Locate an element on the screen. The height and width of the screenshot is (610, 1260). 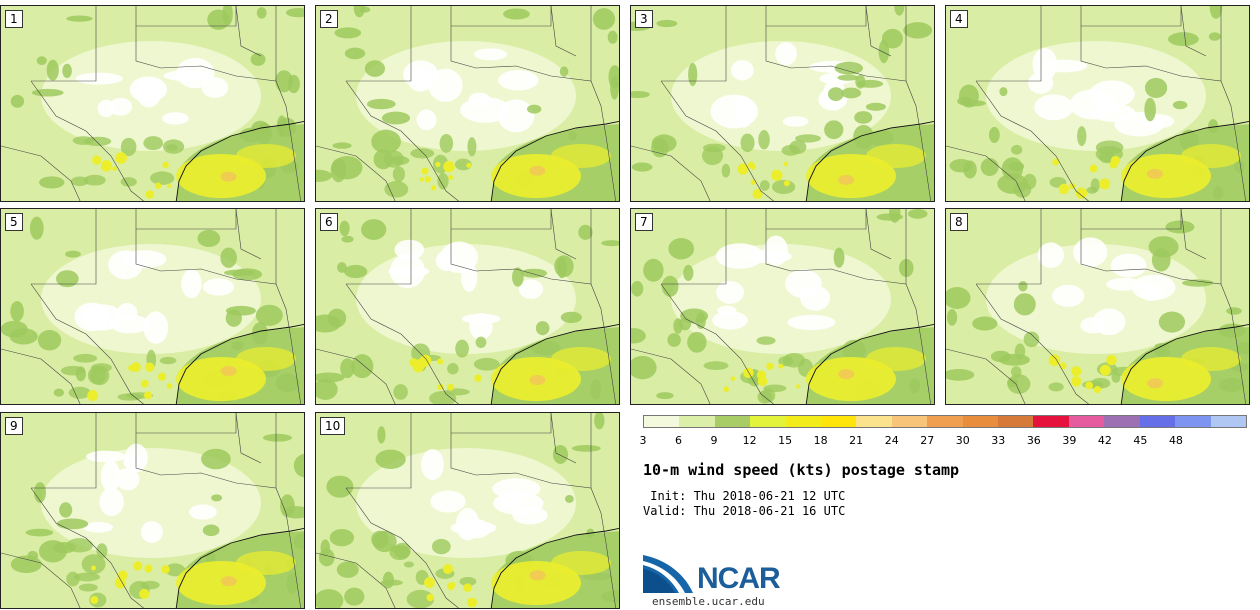
postage-stamp-panel: 1 is located at coordinates (152, 103).